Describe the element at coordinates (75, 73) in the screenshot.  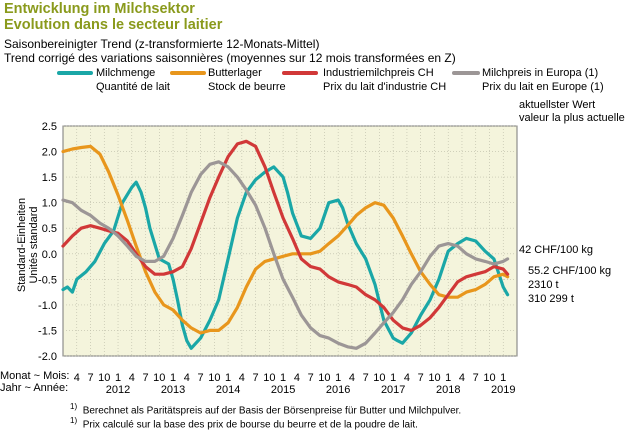
I see `legend-swatch-milchmenge` at that location.